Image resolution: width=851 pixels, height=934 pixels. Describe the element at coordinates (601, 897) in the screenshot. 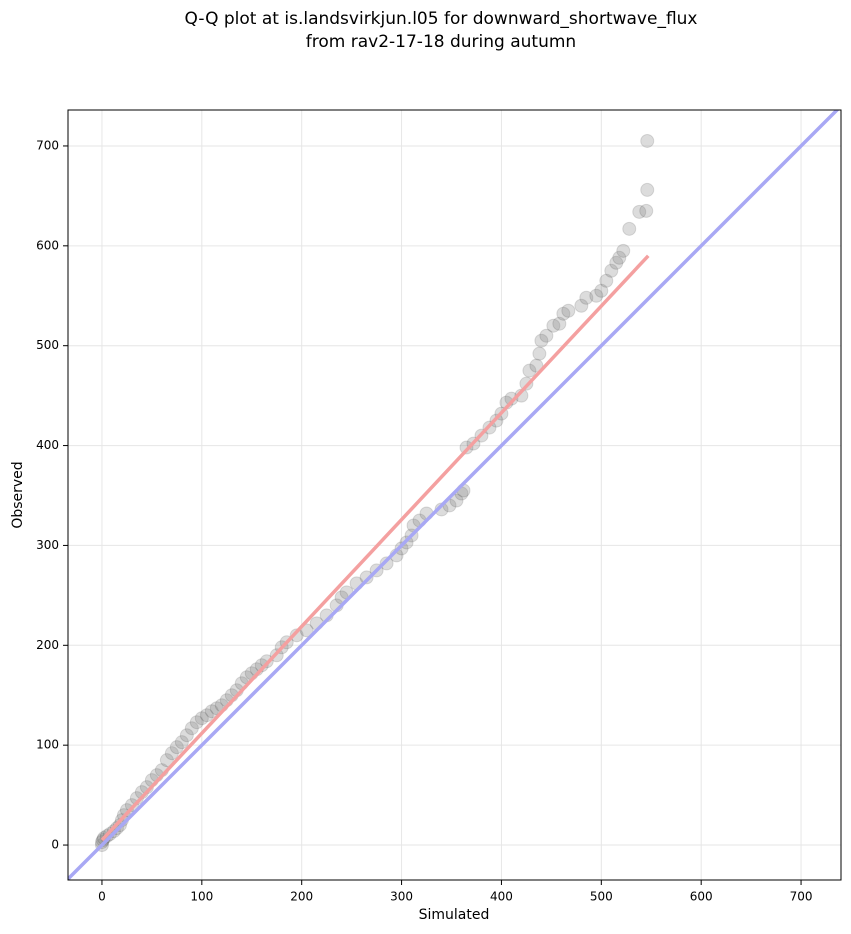

I see `x-tick-label: 500` at that location.